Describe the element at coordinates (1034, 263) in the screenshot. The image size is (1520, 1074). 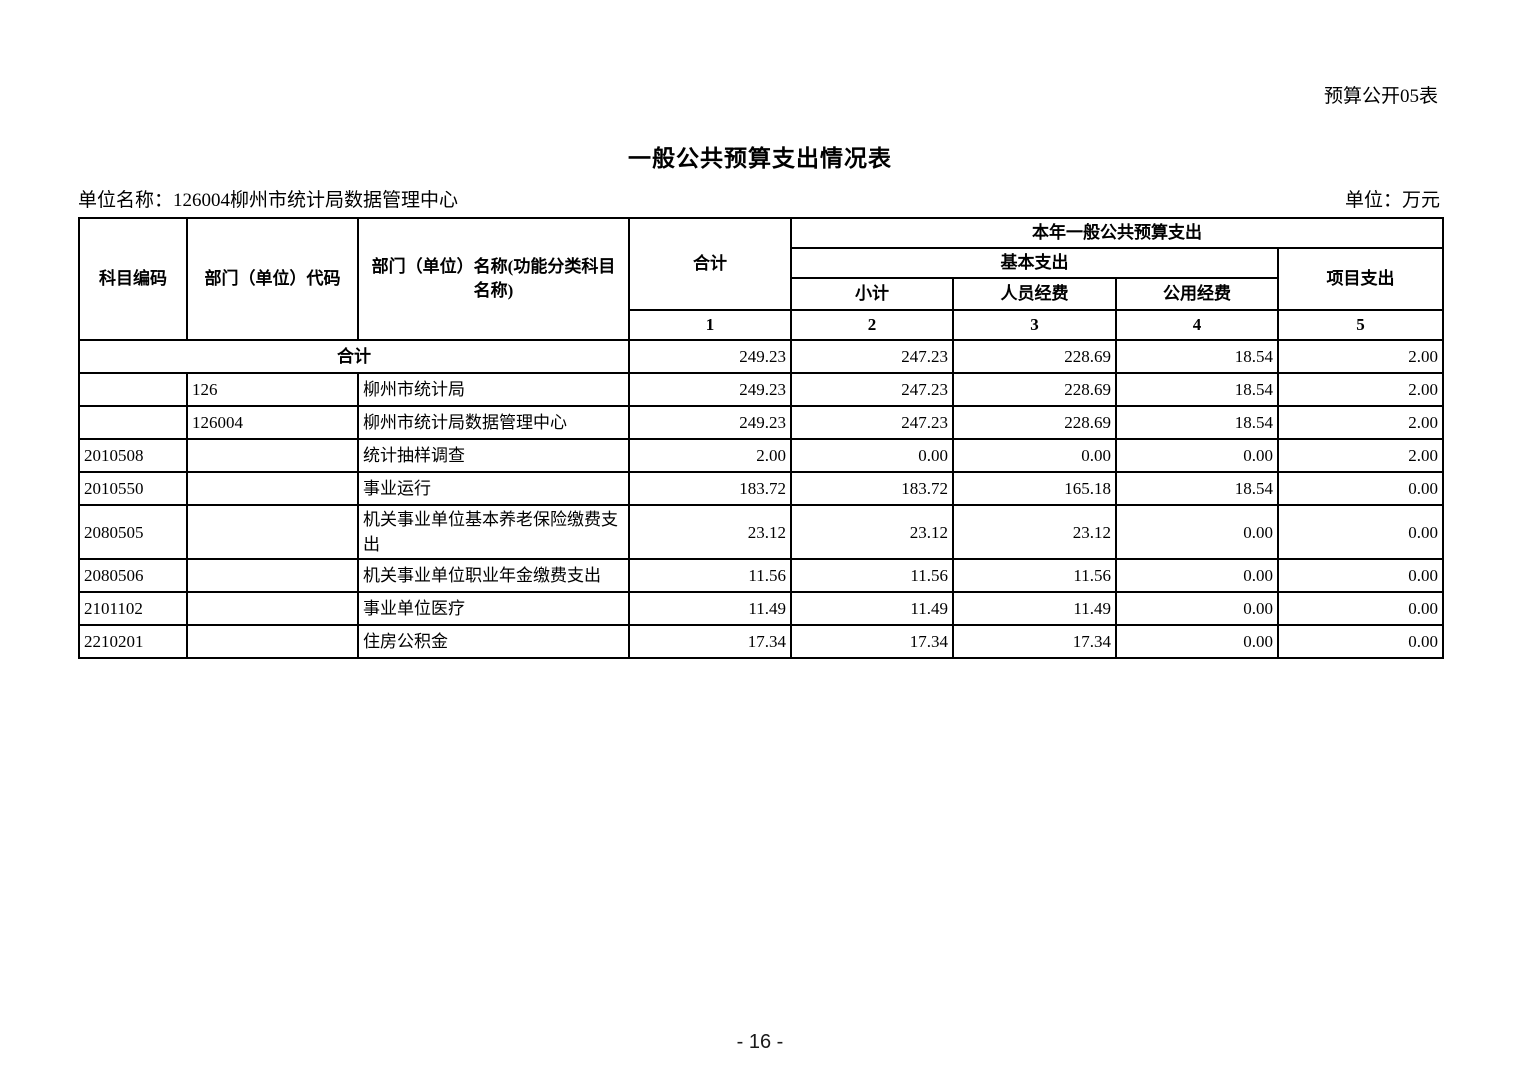
I see `header-basic-expenditure: 基本支出` at that location.